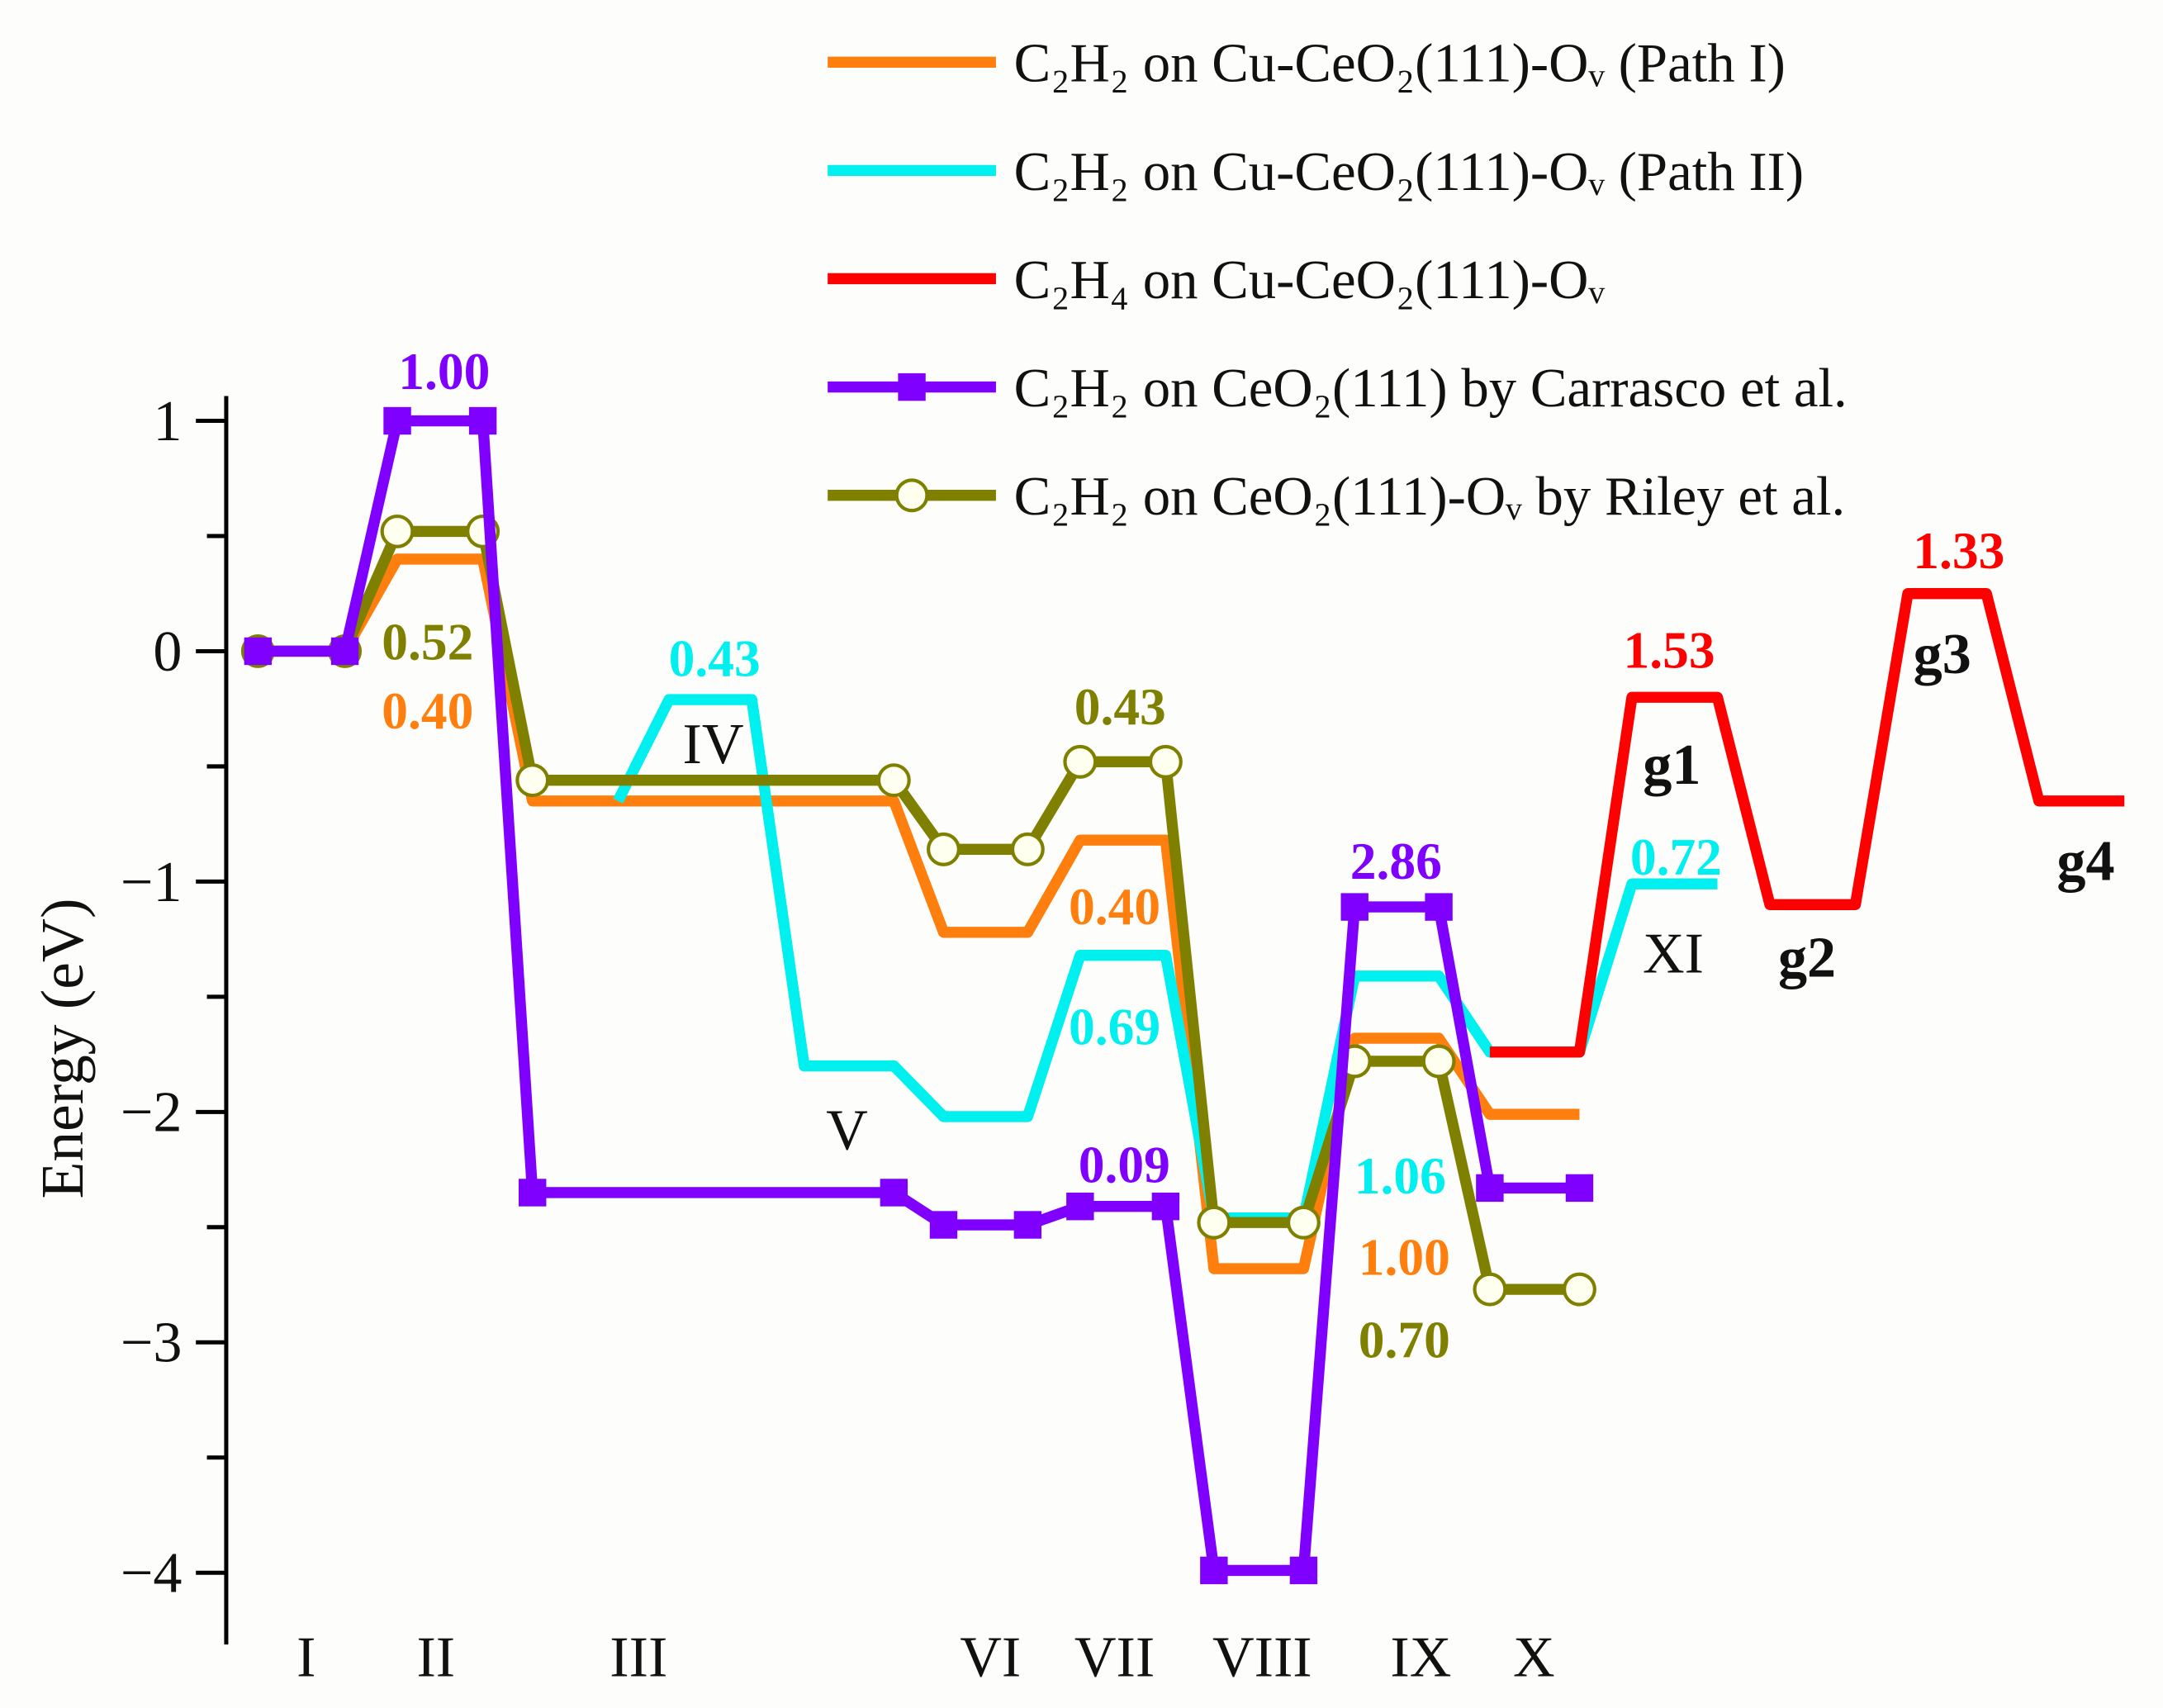 The height and width of the screenshot is (1708, 2163). I want to click on x-state-label: X, so click(1534, 1657).